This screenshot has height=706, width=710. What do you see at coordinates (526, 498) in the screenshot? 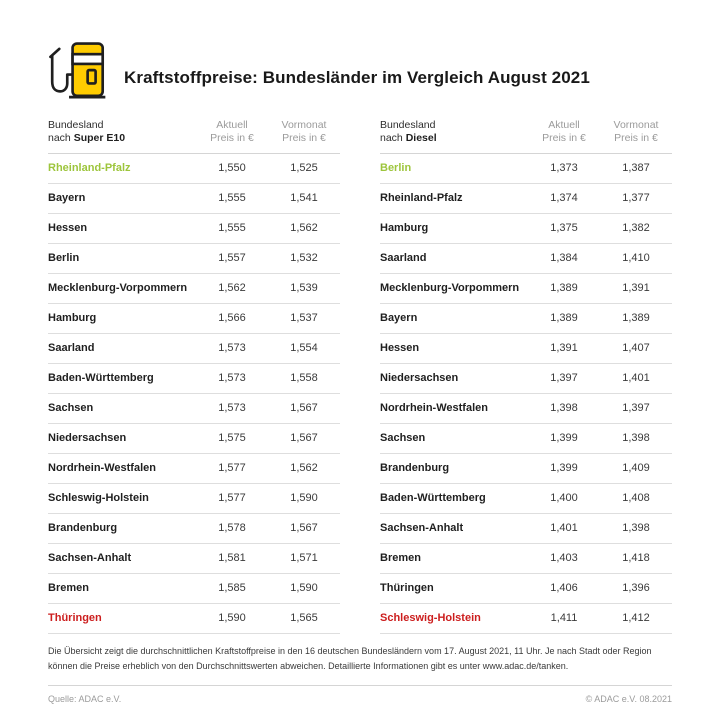
I see `table-row: Baden-Württemberg 1,400 1,408` at bounding box center [526, 498].